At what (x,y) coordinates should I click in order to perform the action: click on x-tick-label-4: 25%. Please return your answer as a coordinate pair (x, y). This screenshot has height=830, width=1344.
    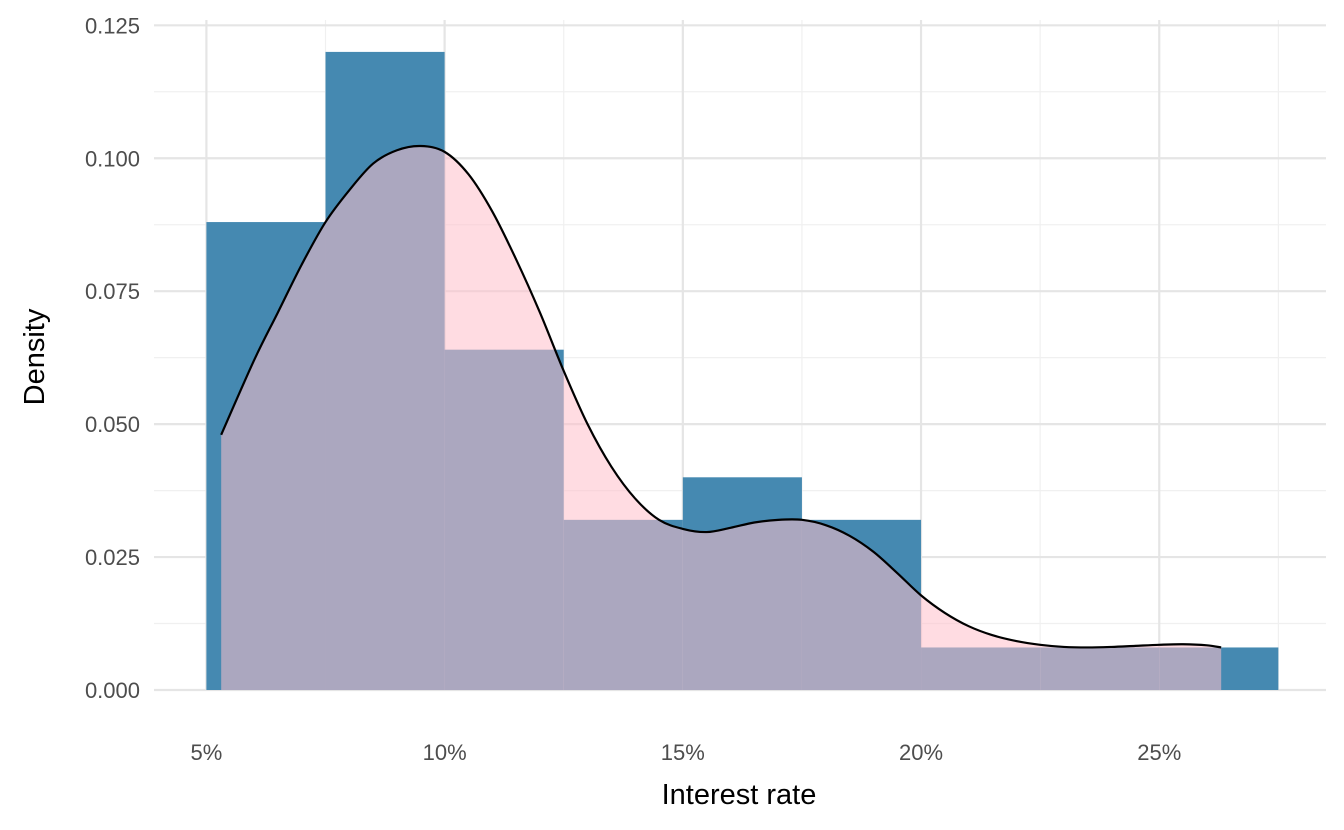
    Looking at the image, I should click on (1159, 752).